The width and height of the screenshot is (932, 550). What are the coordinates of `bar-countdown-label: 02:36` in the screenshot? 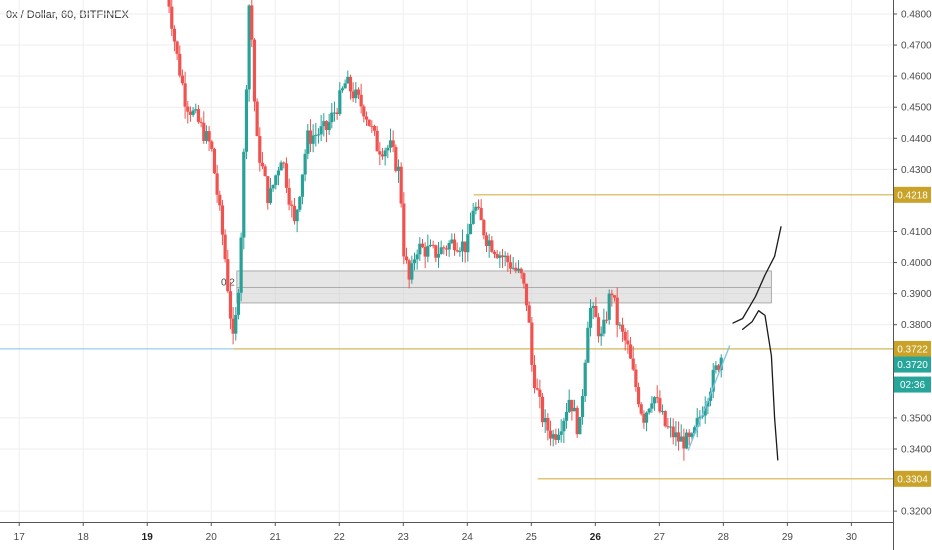 It's located at (912, 385).